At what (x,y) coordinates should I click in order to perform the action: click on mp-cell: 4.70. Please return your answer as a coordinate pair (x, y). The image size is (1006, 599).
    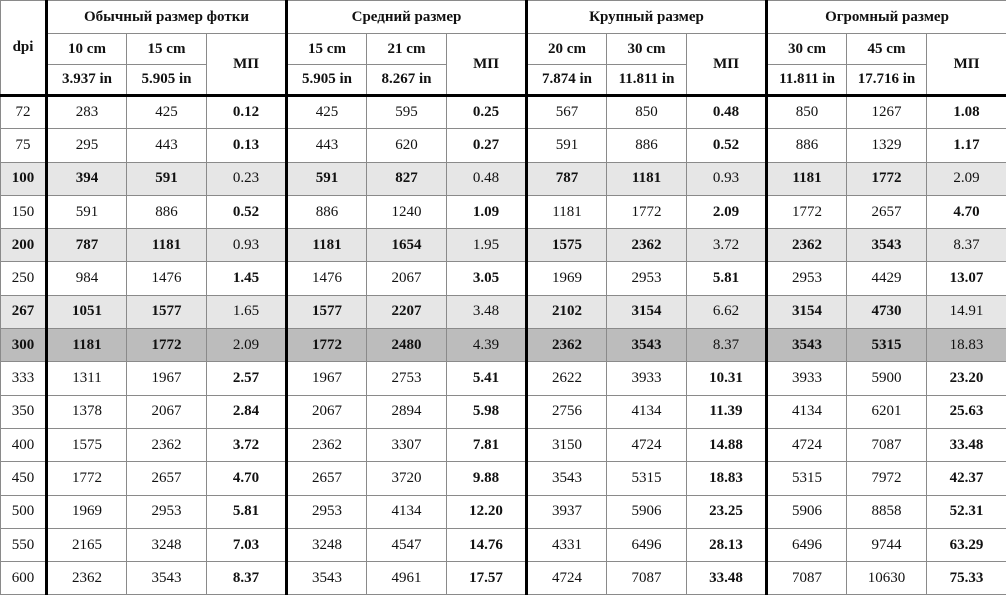
    Looking at the image, I should click on (246, 478).